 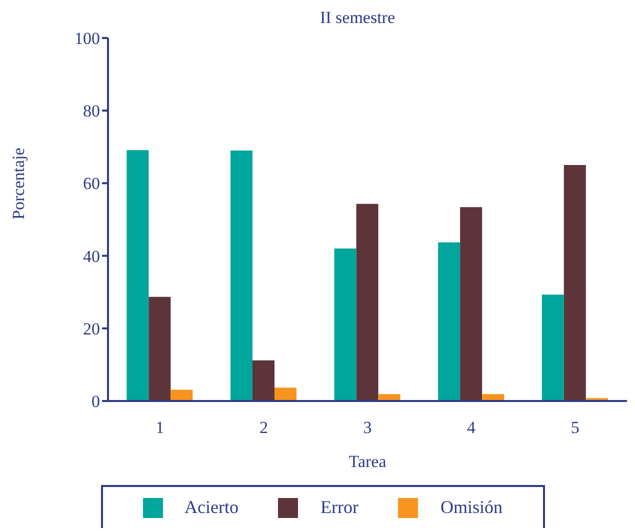 What do you see at coordinates (575, 428) in the screenshot?
I see `x-tick-label: 5` at bounding box center [575, 428].